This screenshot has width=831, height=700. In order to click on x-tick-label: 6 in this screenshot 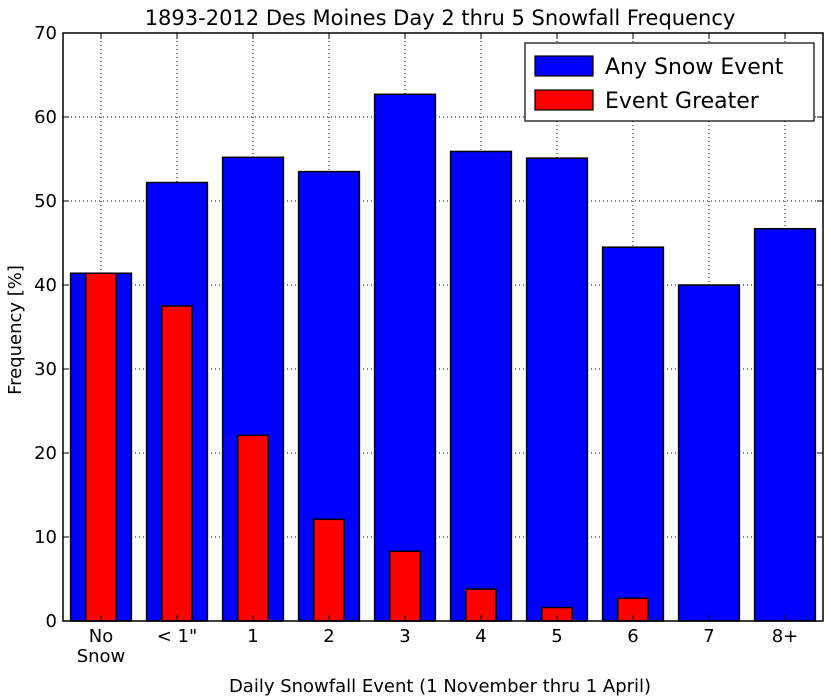, I will do `click(632, 636)`.